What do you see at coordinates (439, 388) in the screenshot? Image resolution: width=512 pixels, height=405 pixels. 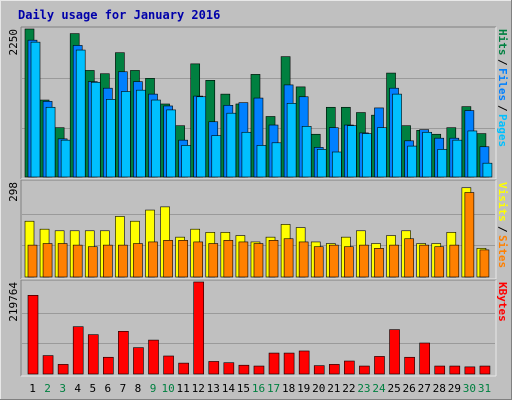 I see `x-label-day-28: 28` at bounding box center [439, 388].